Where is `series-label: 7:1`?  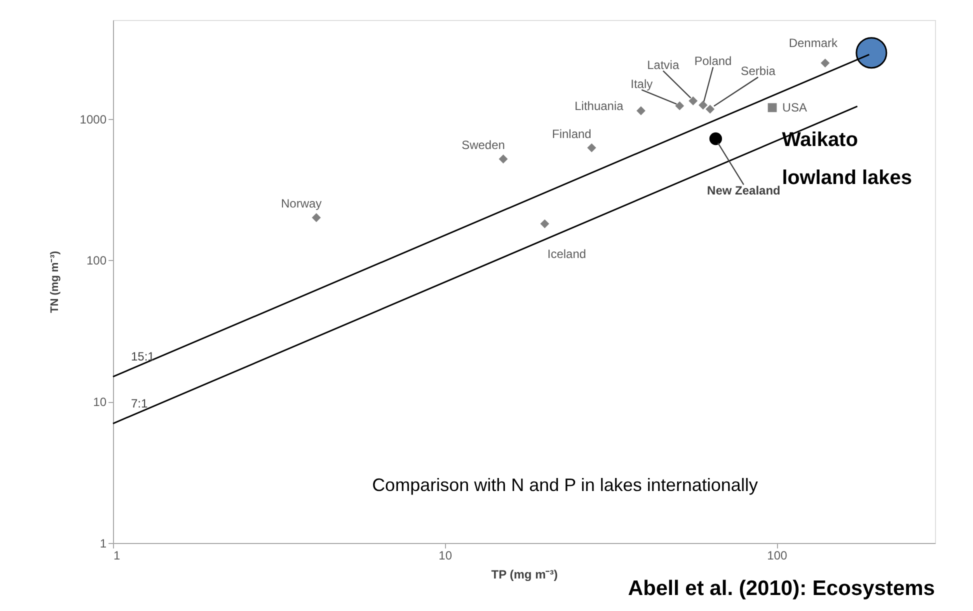
series-label: 7:1 is located at coordinates (139, 403).